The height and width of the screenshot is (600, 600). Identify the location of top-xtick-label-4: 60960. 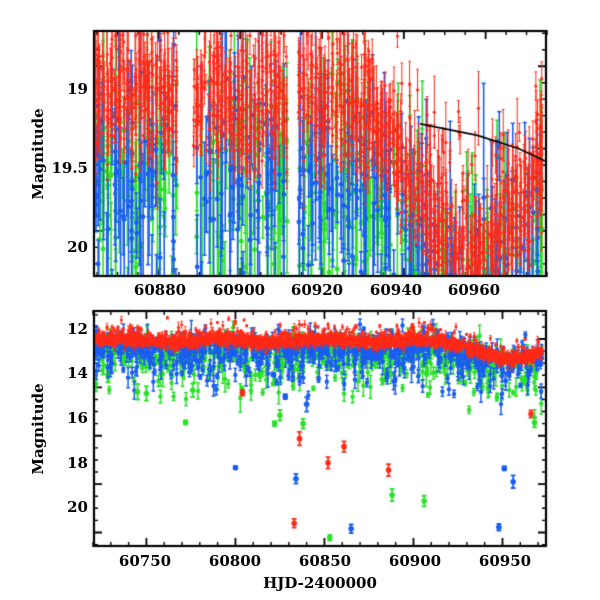
(474, 290).